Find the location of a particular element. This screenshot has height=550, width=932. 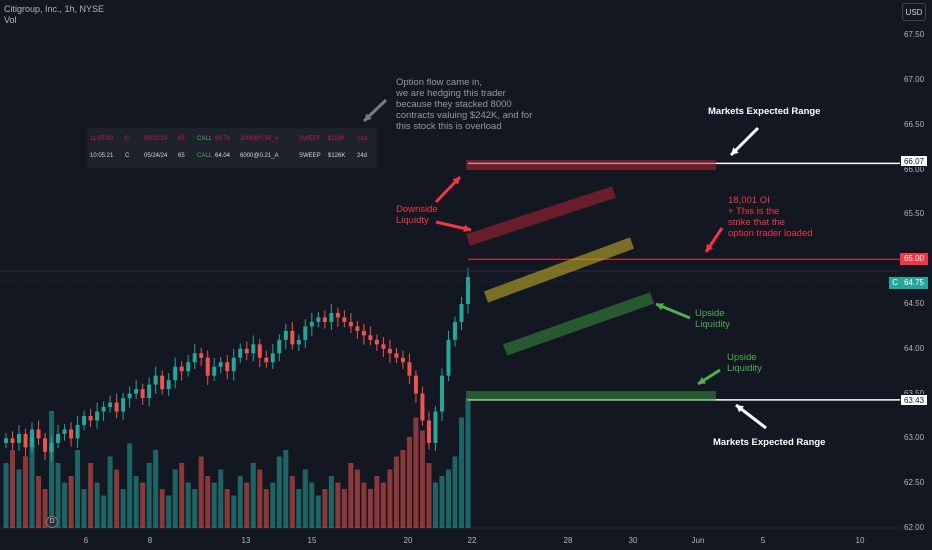

volume-label: Vol is located at coordinates (10, 20).